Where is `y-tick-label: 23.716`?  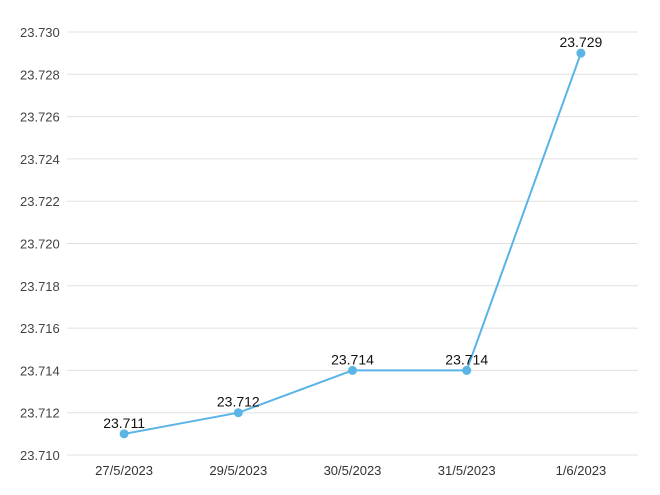
y-tick-label: 23.716 is located at coordinates (40, 328).